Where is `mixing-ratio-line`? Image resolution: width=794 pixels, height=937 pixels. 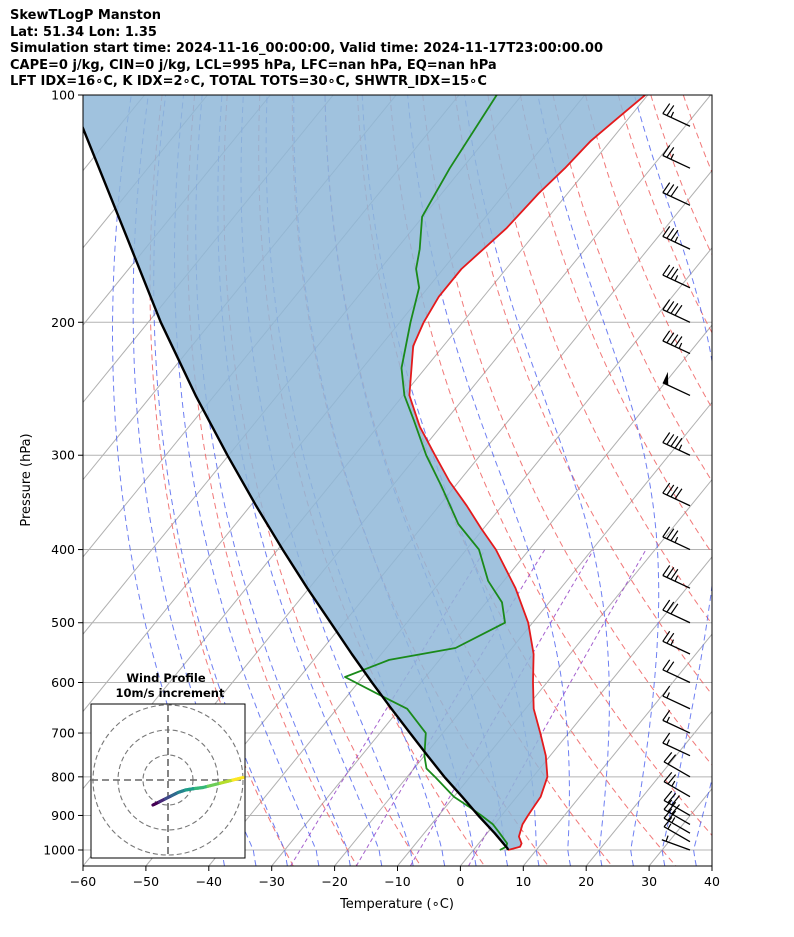
mixing-ratio-line is located at coordinates (388, 707).